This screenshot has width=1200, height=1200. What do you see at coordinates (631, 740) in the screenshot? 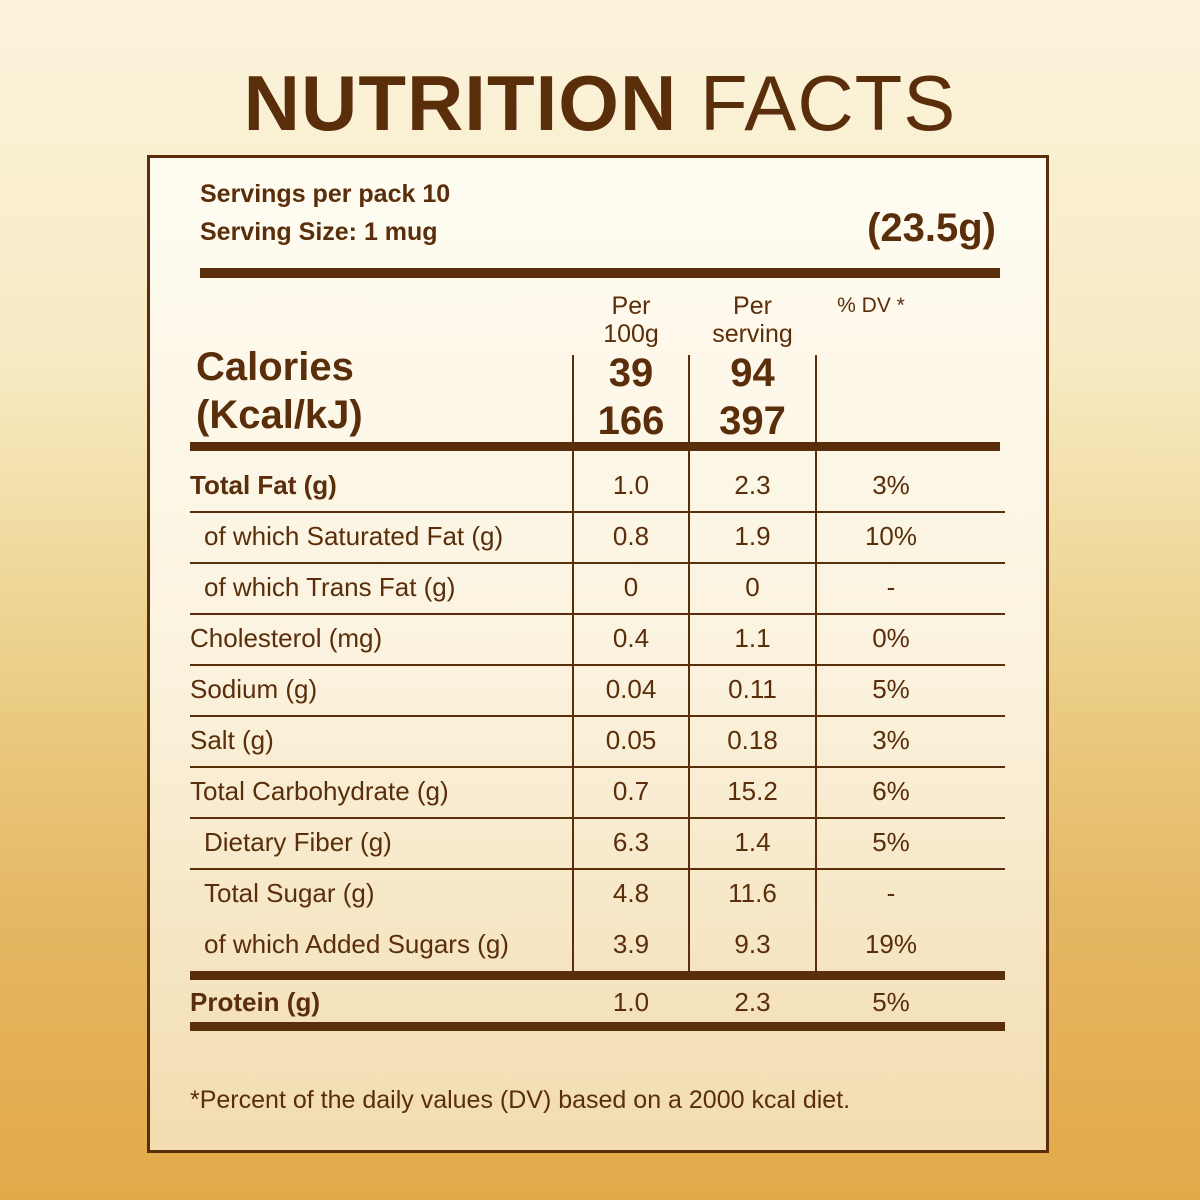
I see `value-per-100g: 0.05` at bounding box center [631, 740].